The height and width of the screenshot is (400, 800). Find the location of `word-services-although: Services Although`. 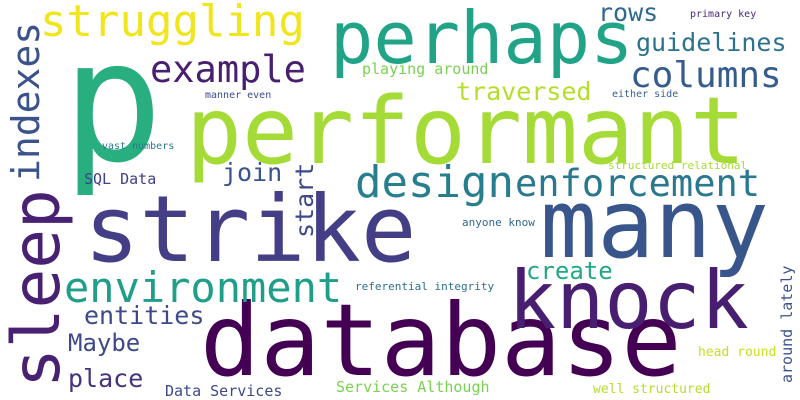

word-services-although: Services Although is located at coordinates (413, 387).